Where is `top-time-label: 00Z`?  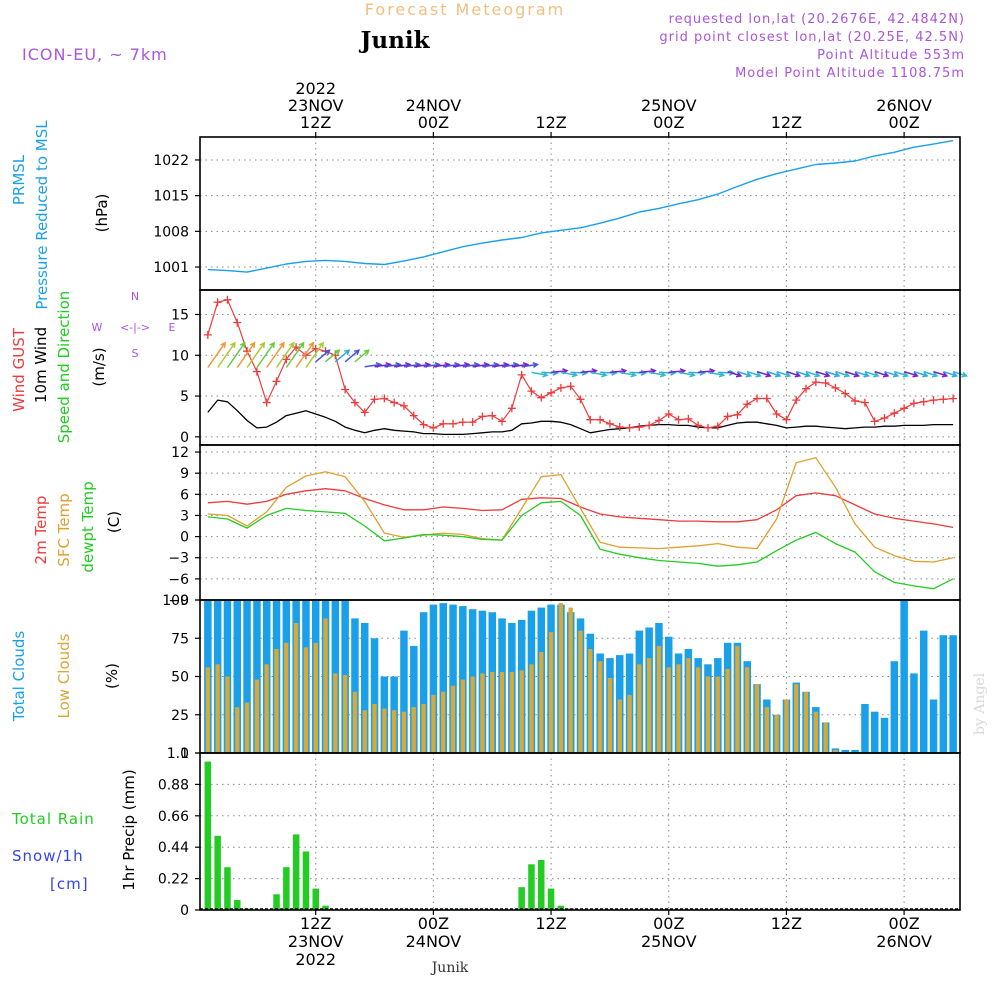 top-time-label: 00Z is located at coordinates (903, 122).